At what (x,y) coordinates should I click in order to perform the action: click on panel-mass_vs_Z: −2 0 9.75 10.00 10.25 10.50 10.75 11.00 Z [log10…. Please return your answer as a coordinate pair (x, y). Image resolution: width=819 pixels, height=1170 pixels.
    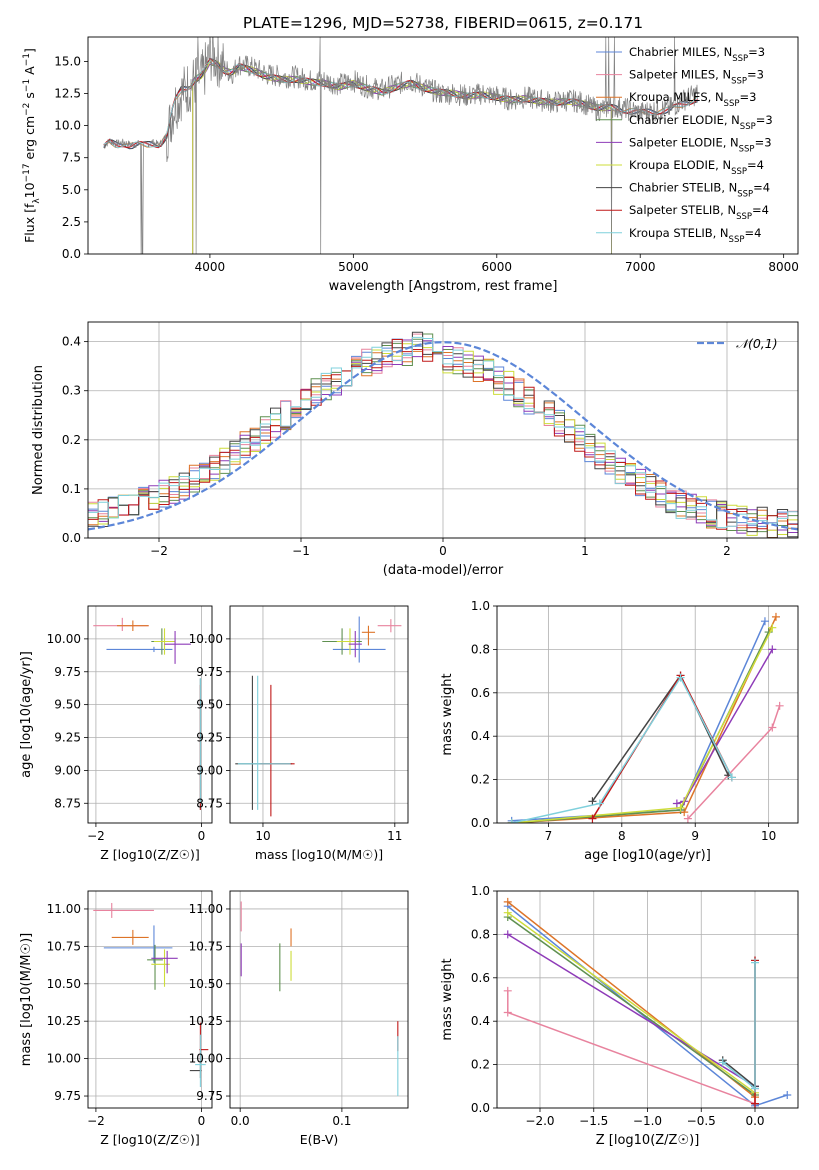
    Looking at the image, I should click on (116, 1018).